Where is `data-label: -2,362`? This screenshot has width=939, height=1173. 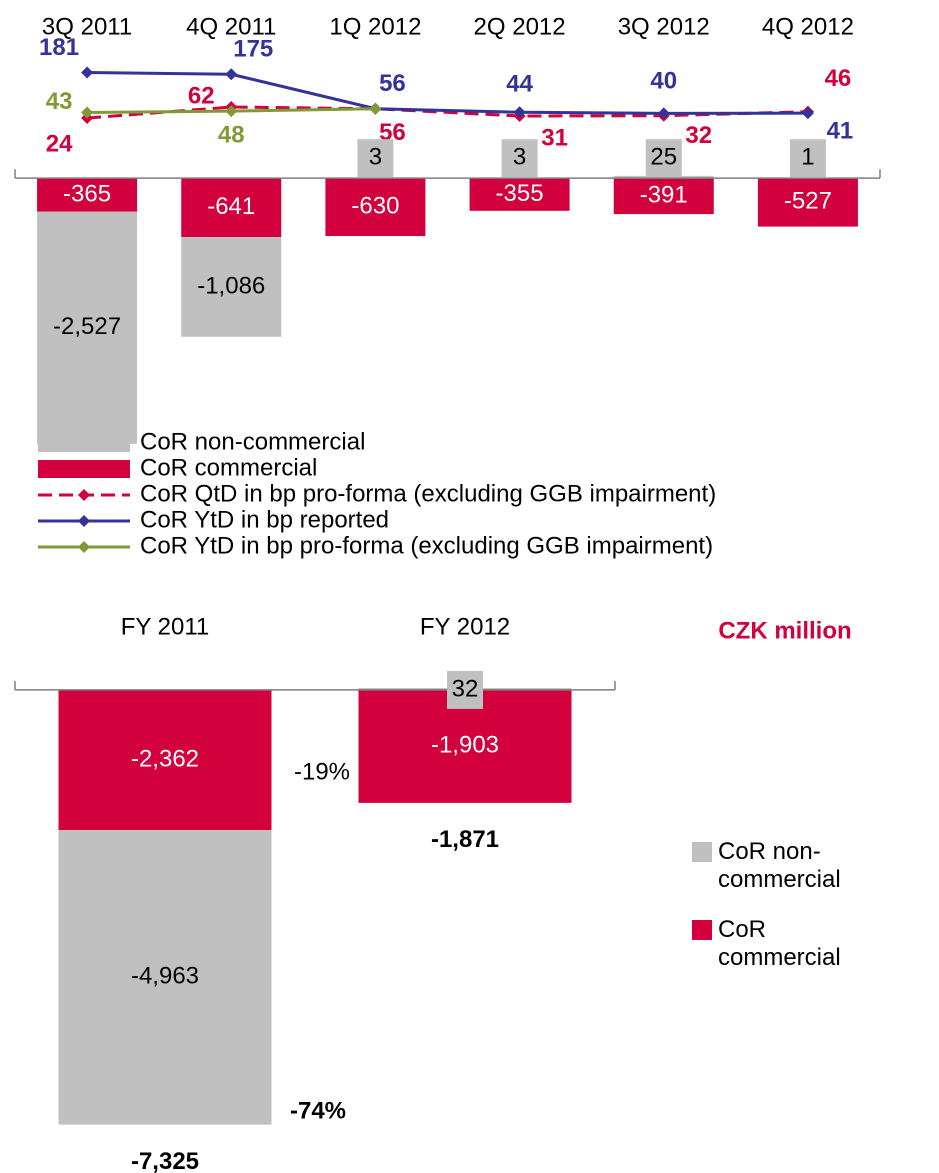 data-label: -2,362 is located at coordinates (165, 758).